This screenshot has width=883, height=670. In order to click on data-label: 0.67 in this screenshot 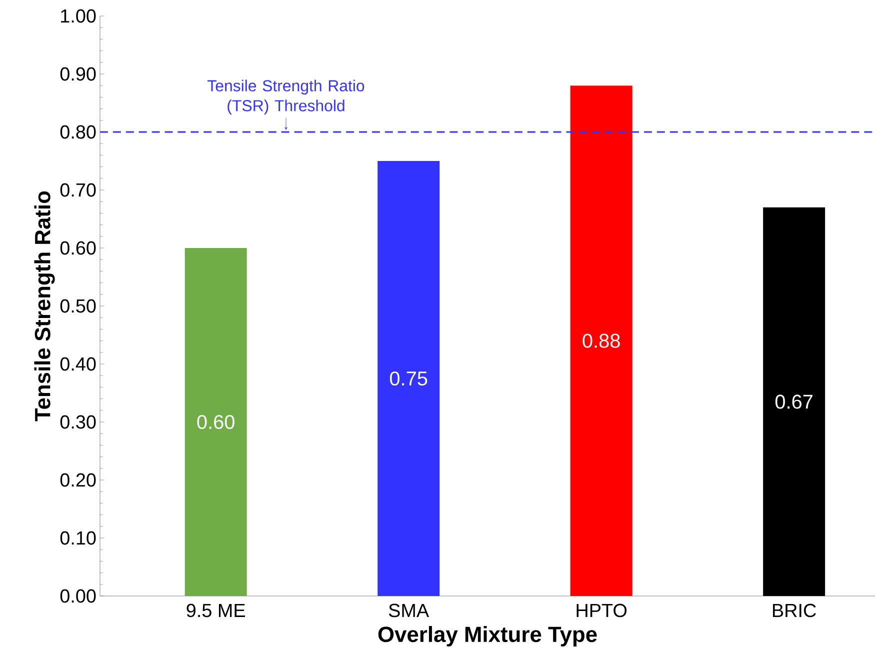, I will do `click(793, 401)`.